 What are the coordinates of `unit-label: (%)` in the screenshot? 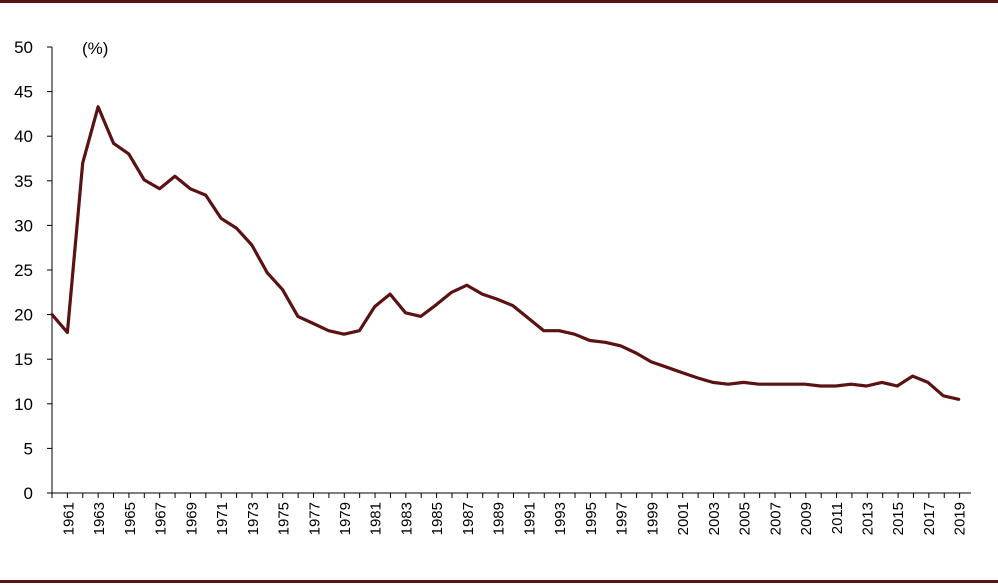 It's located at (95, 48).